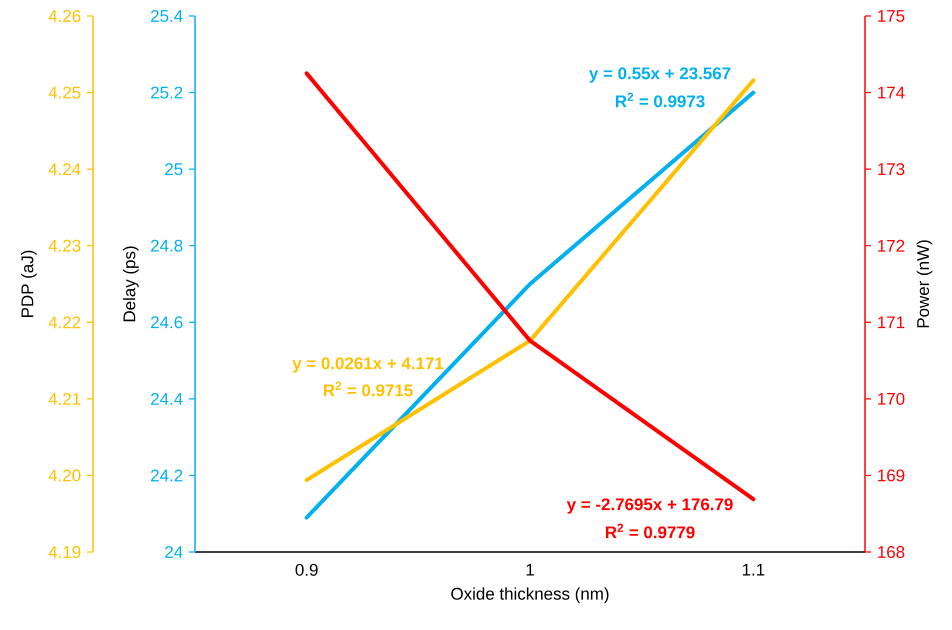 The height and width of the screenshot is (630, 952). I want to click on y-tick-label: 24, so click(174, 552).